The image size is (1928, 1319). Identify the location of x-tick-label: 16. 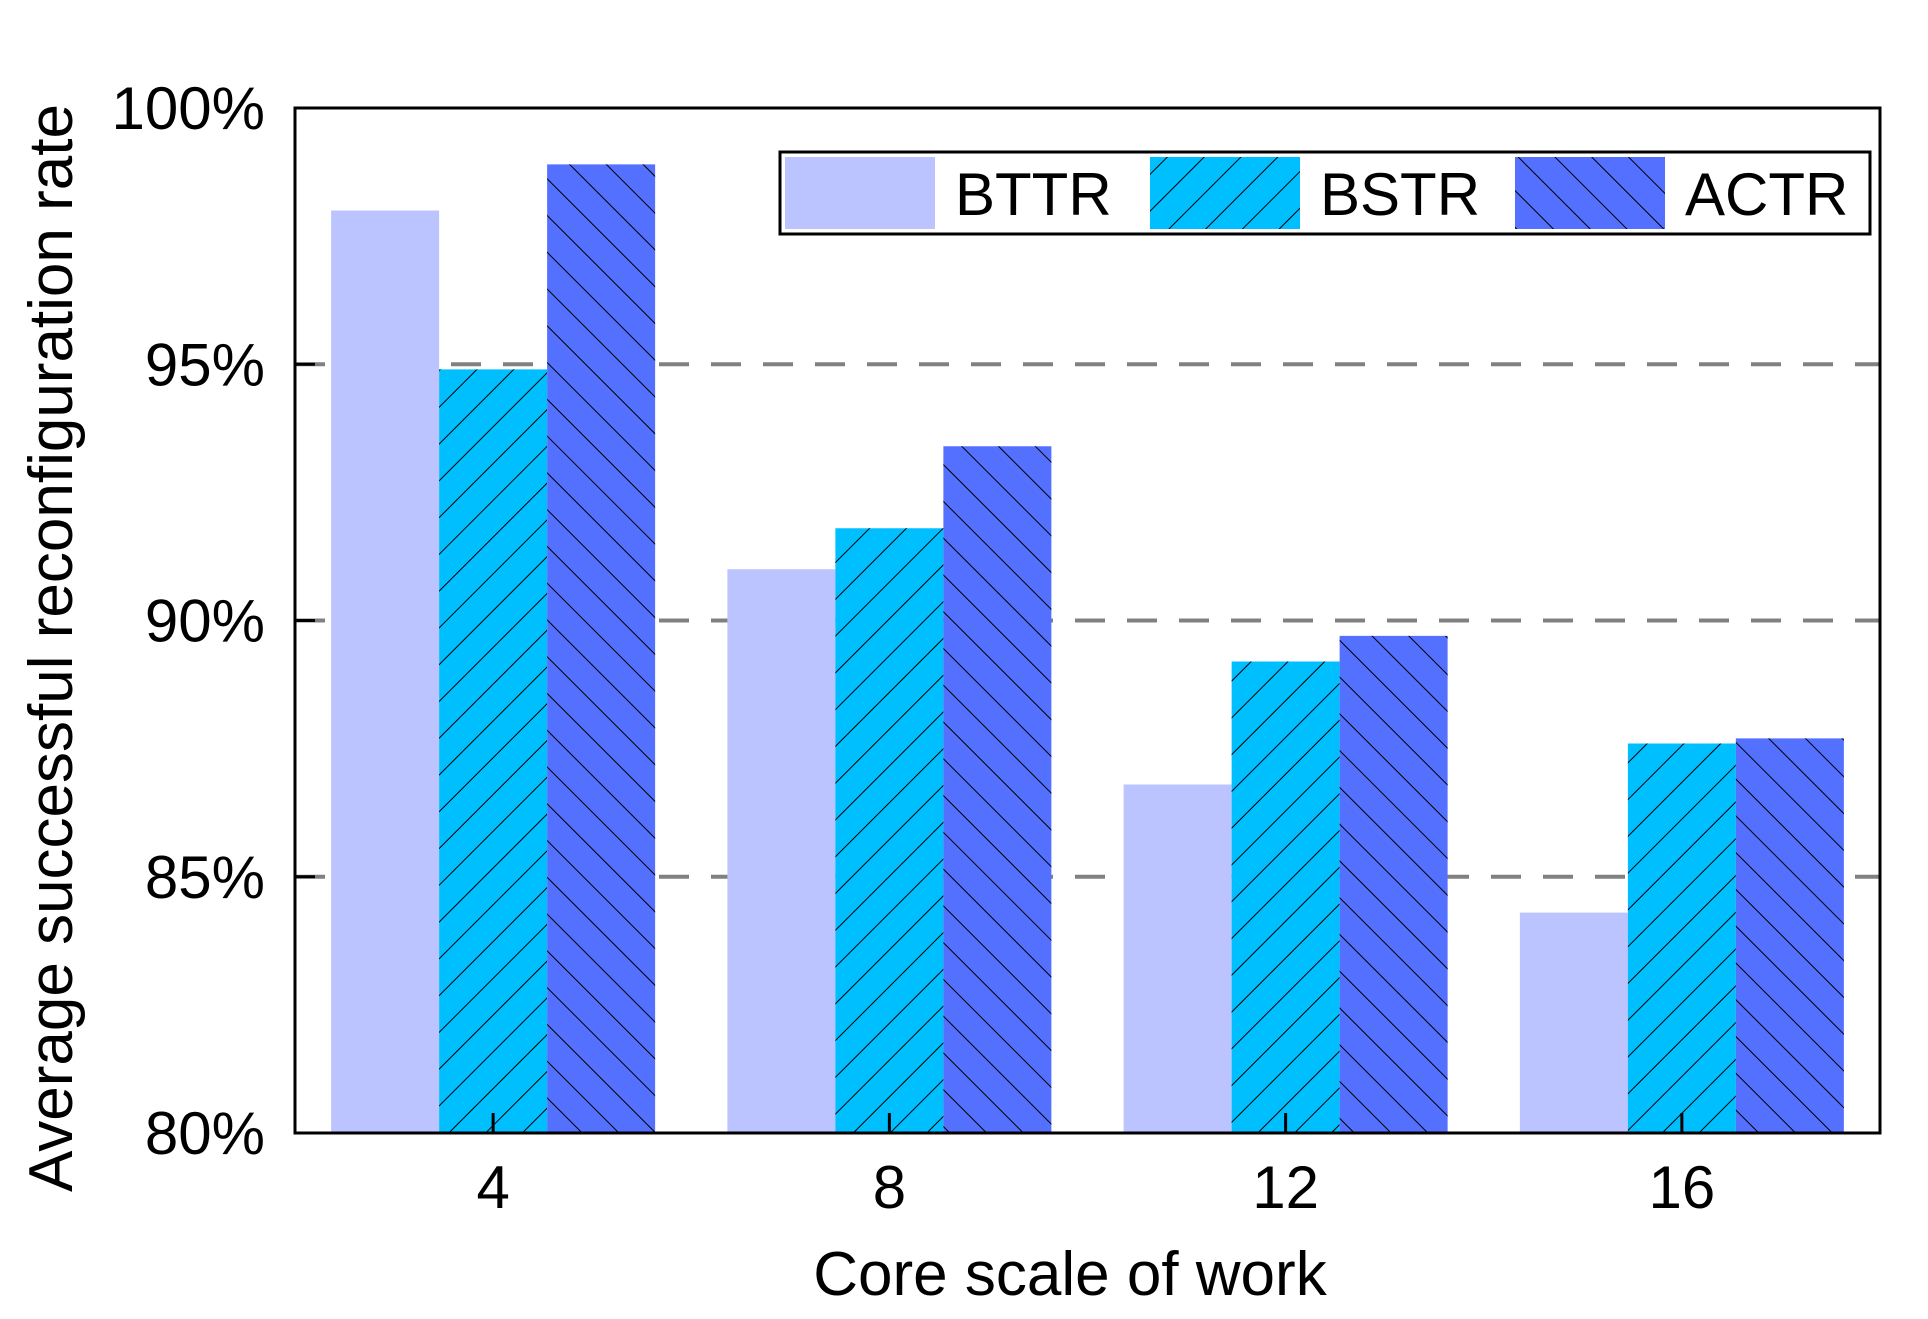
(1682, 1187).